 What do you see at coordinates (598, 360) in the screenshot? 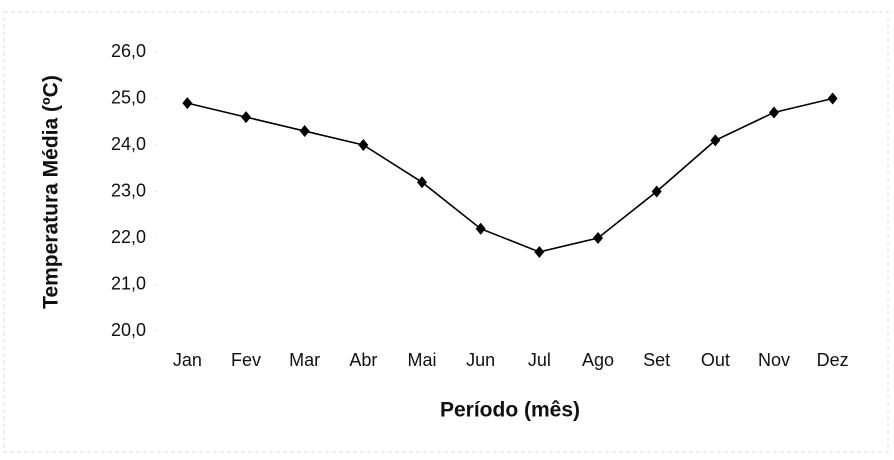
I see `x-tick-label: Ago` at bounding box center [598, 360].